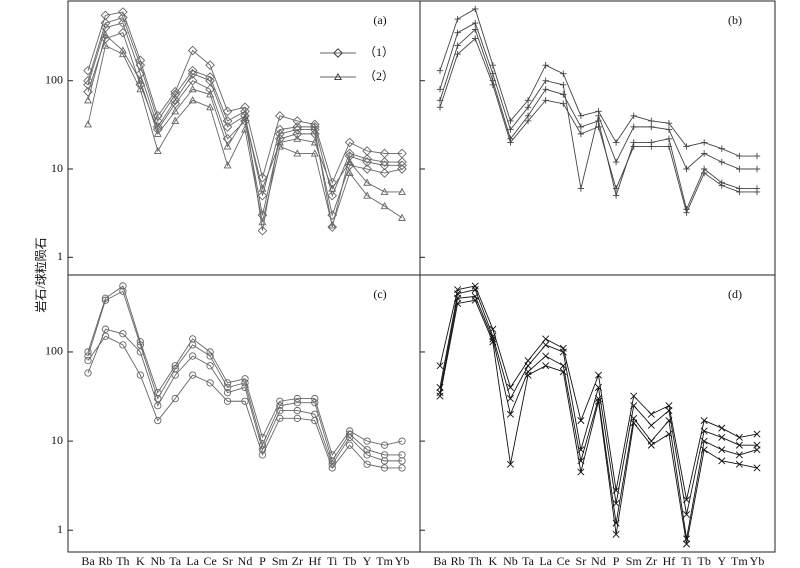 This screenshot has height=568, width=800. Describe the element at coordinates (651, 561) in the screenshot. I see `x-tick-label: Zr` at that location.